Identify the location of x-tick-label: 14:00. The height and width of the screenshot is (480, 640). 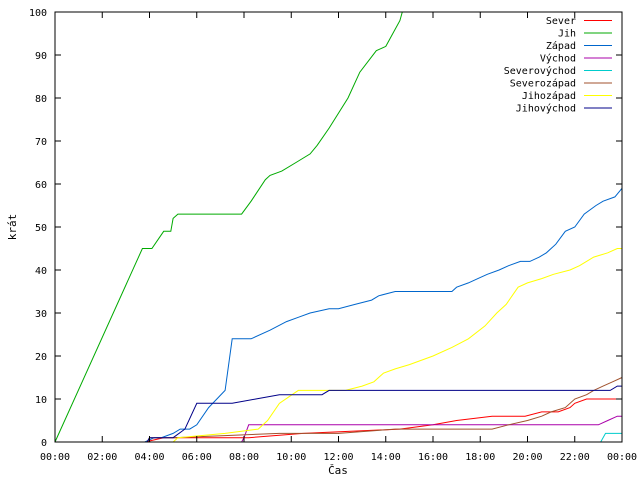
(386, 457).